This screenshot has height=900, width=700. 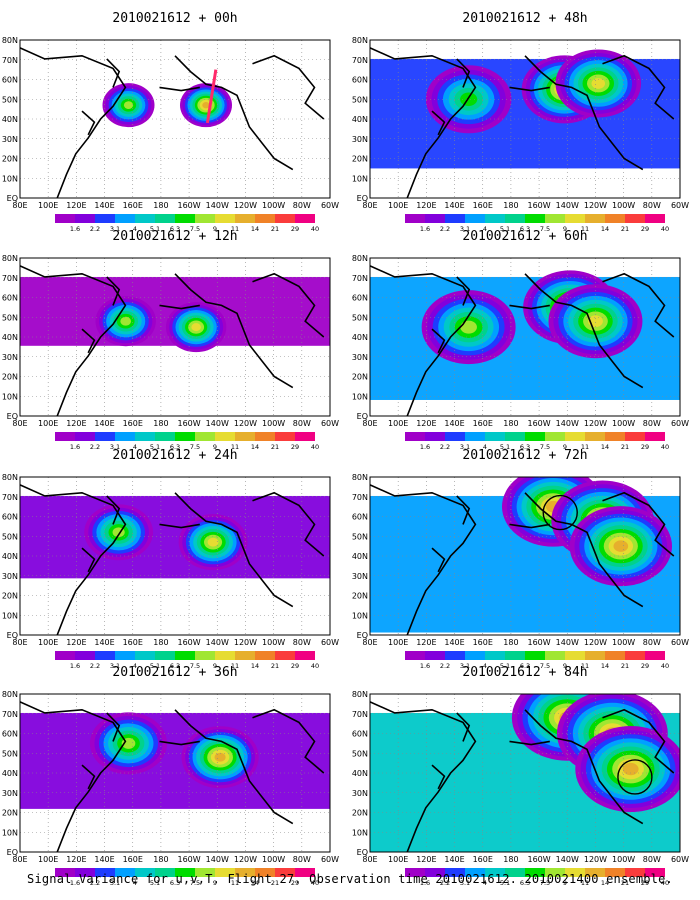 I want to click on x-tick-label: 100W, so click(x=623, y=859).